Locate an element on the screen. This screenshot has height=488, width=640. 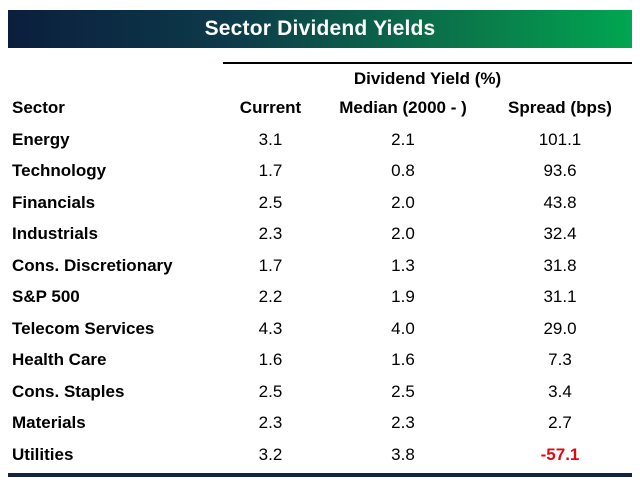
sector-cell: Financials is located at coordinates (54, 202).